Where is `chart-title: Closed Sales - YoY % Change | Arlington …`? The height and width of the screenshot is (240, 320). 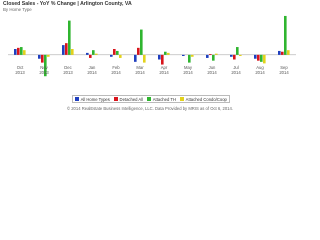 chart-title: Closed Sales - YoY % Change | Arlington … is located at coordinates (67, 4).